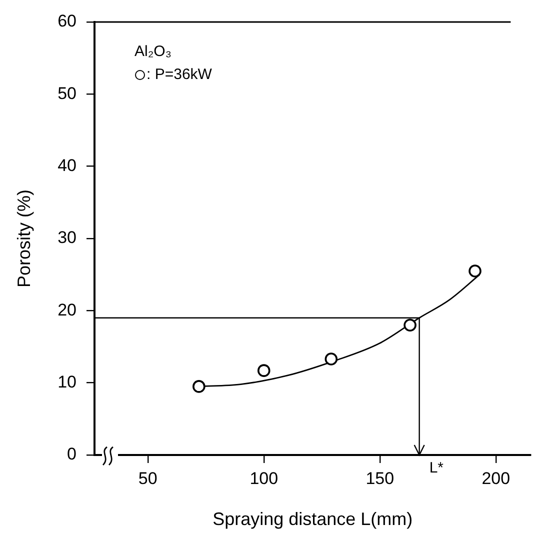 The height and width of the screenshot is (545, 538). I want to click on x-axis-title: Spraying distance L(mm), so click(312, 519).